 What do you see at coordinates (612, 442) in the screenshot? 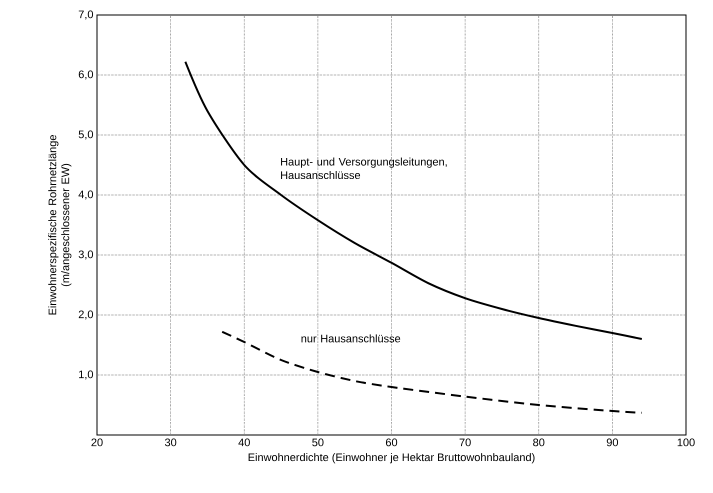
I see `x-tick-label: 90` at bounding box center [612, 442].